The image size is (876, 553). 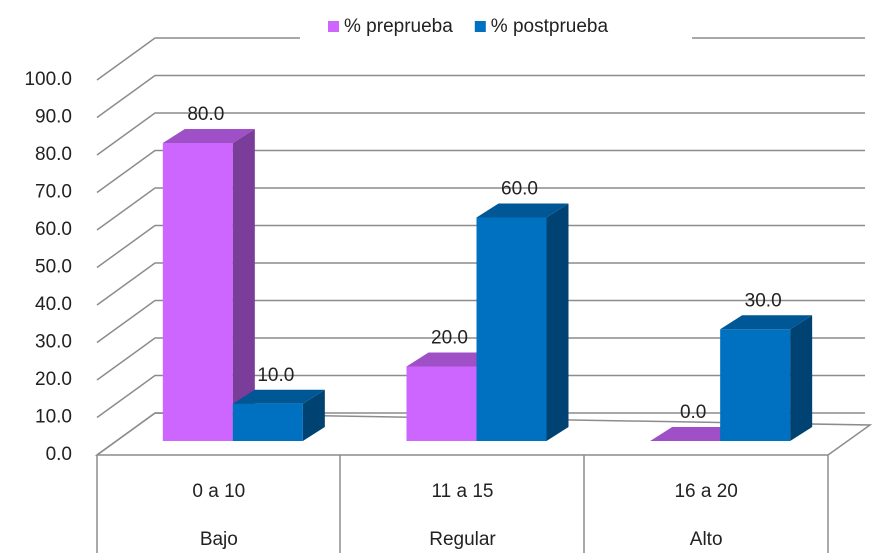 I want to click on x-tick-label: 0 a 10, so click(x=218, y=491).